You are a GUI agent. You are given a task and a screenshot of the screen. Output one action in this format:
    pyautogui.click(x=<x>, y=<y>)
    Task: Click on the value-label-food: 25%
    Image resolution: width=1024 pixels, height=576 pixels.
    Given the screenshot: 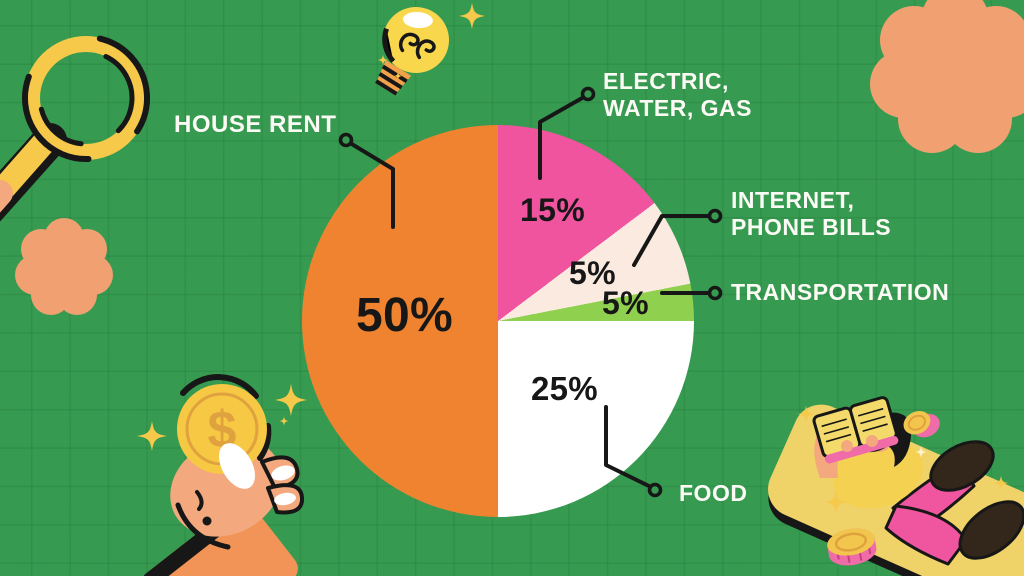 What is the action you would take?
    pyautogui.click(x=564, y=388)
    